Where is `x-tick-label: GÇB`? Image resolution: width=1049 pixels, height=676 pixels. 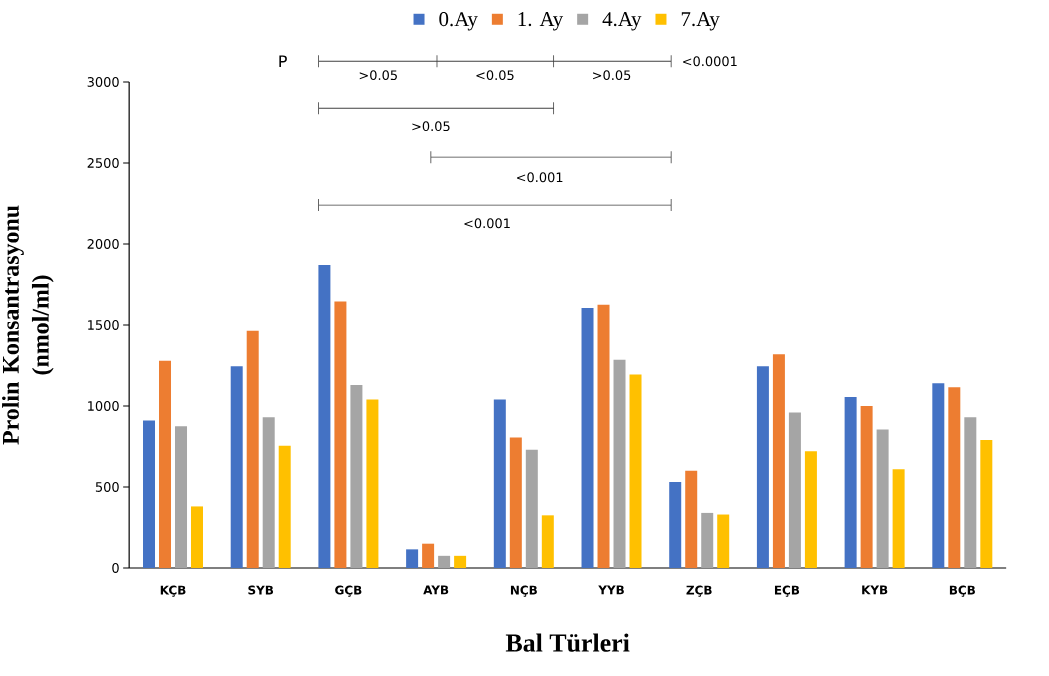 x-tick-label: GÇB is located at coordinates (348, 591).